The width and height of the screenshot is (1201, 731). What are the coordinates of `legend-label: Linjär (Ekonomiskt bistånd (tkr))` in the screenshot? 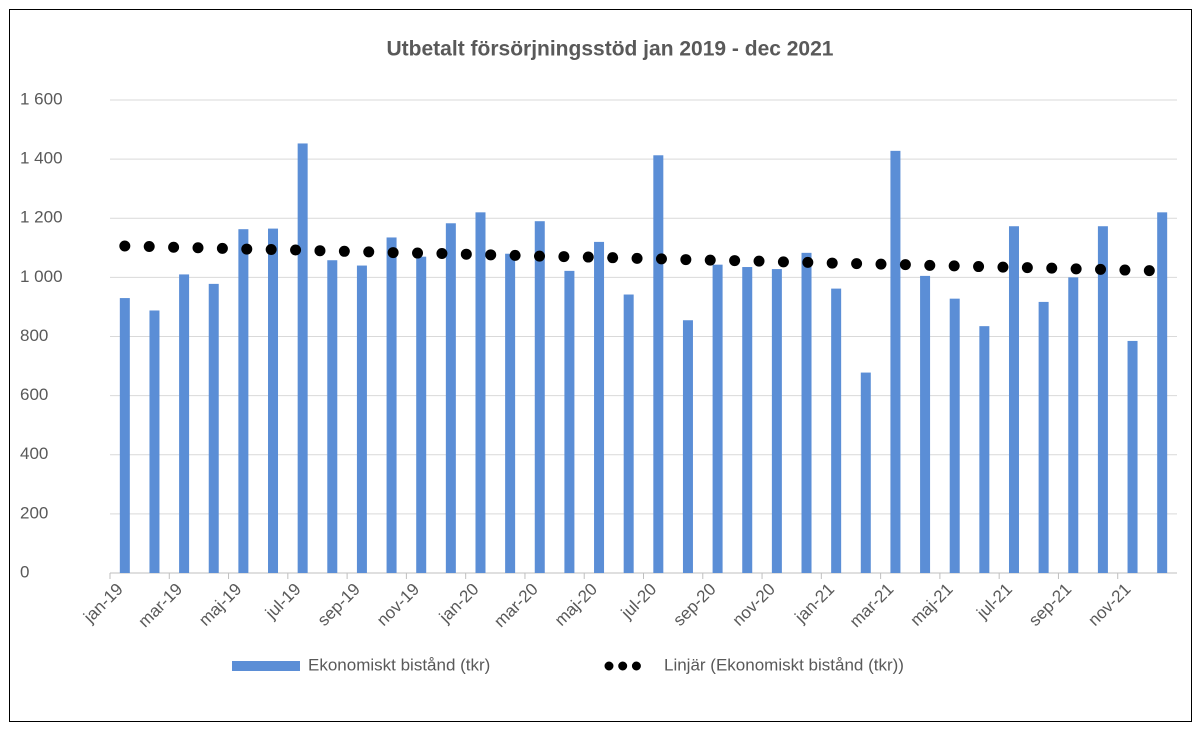 It's located at (784, 664).